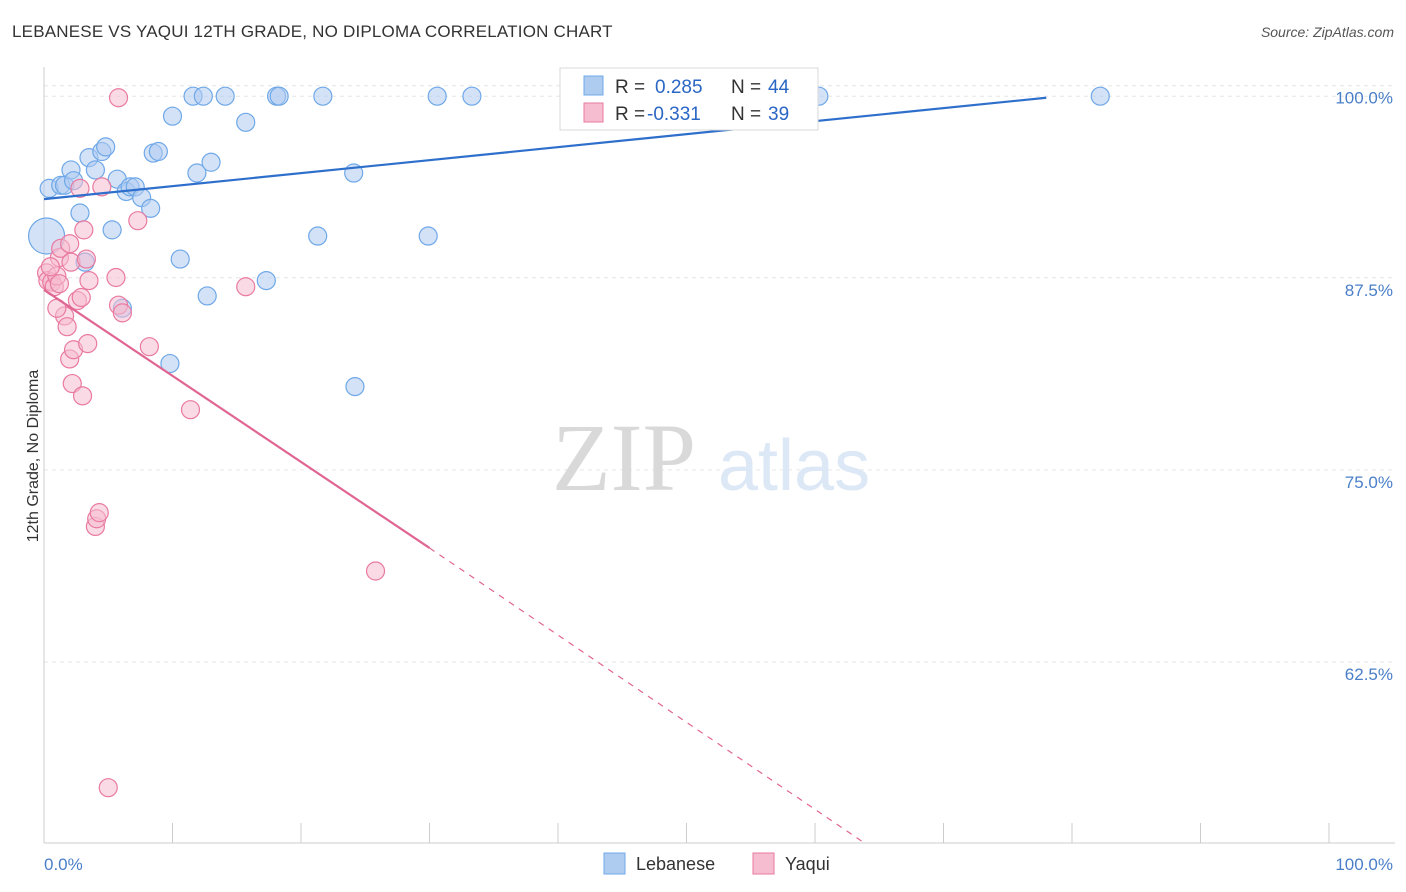  I want to click on legend-swatch-lebanese, so click(593, 85).